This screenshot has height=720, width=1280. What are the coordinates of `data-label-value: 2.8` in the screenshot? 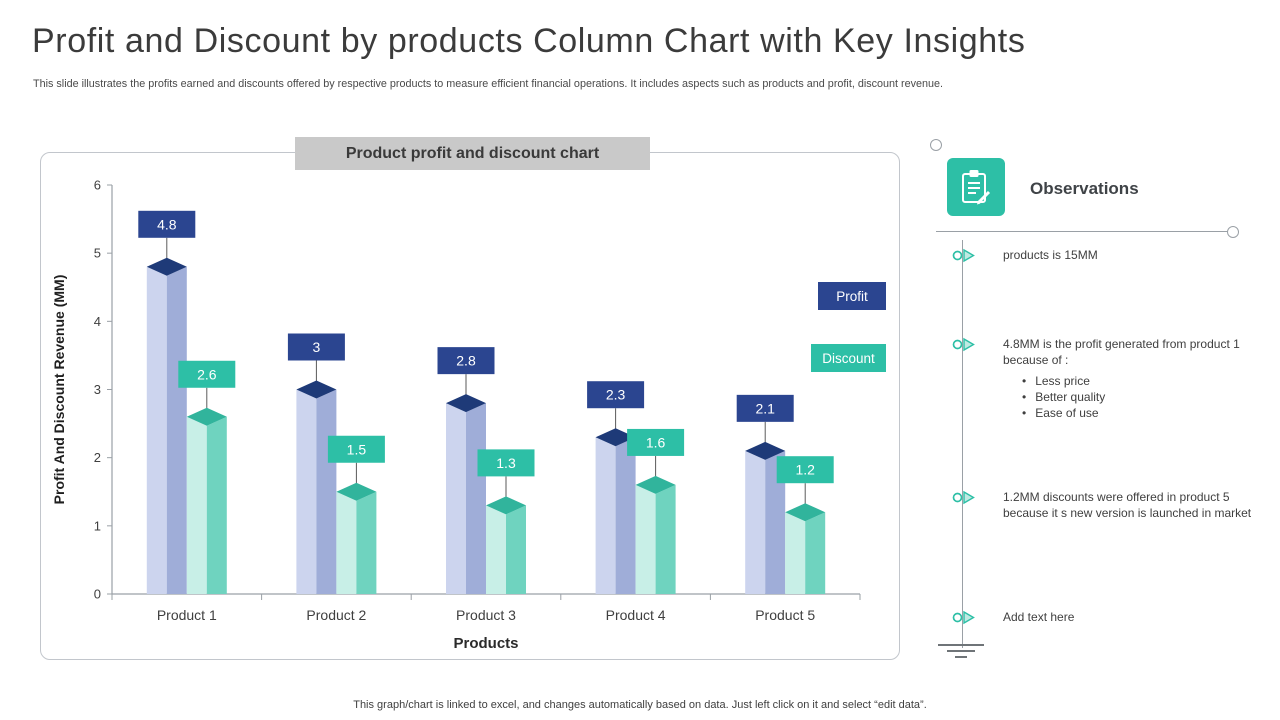 It's located at (466, 361).